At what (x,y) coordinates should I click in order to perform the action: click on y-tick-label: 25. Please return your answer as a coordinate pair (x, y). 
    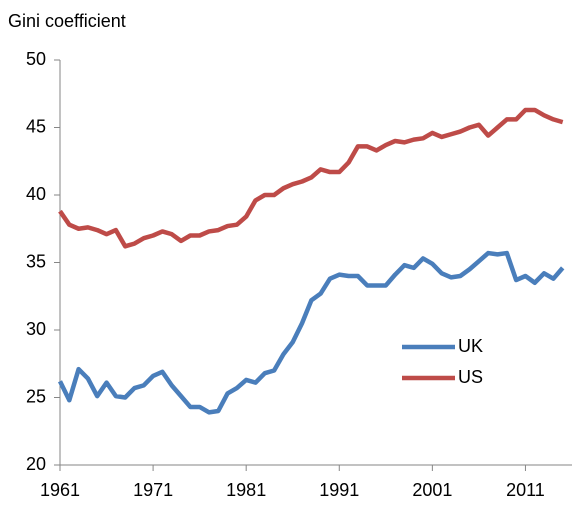
    Looking at the image, I should click on (36, 396).